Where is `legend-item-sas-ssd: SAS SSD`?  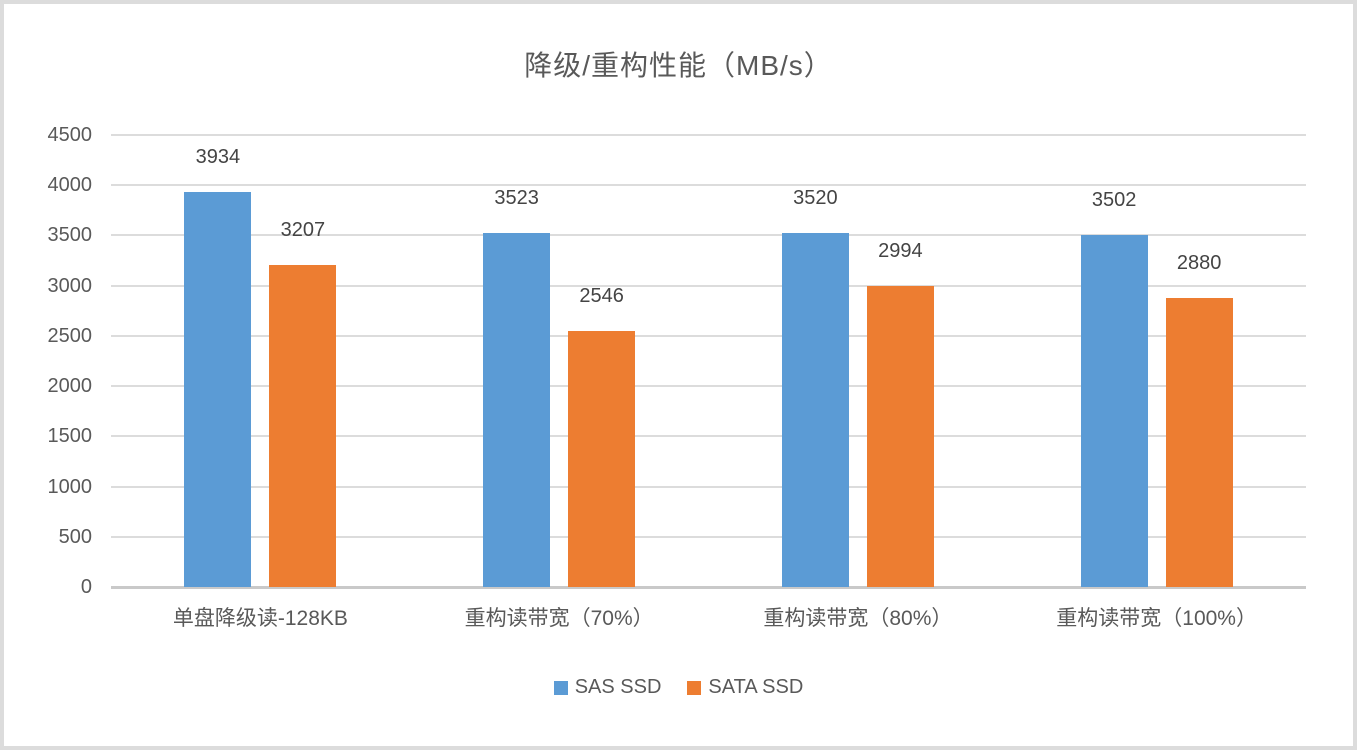
legend-item-sas-ssd: SAS SSD is located at coordinates (607, 687).